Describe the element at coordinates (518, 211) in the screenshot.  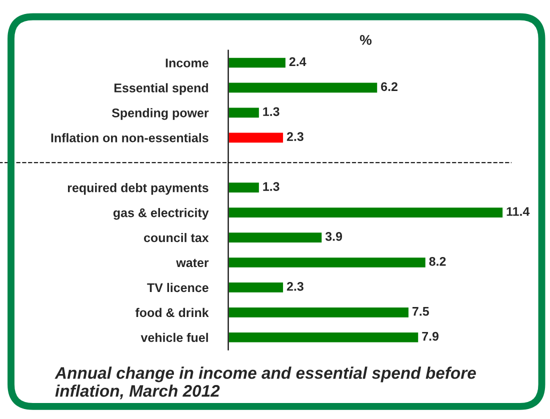
I see `data-label: 11.4` at that location.